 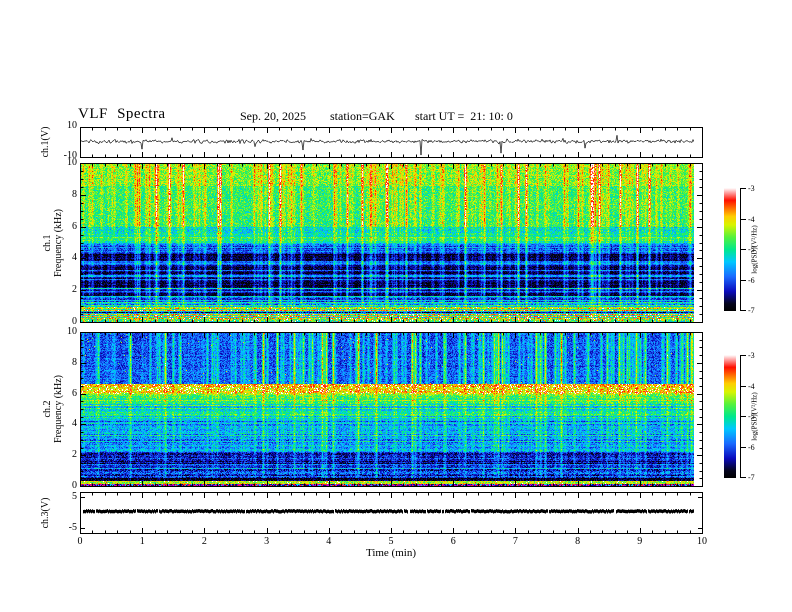 What do you see at coordinates (751, 447) in the screenshot?
I see `colorbar-2-tick-label: -6` at bounding box center [751, 447].